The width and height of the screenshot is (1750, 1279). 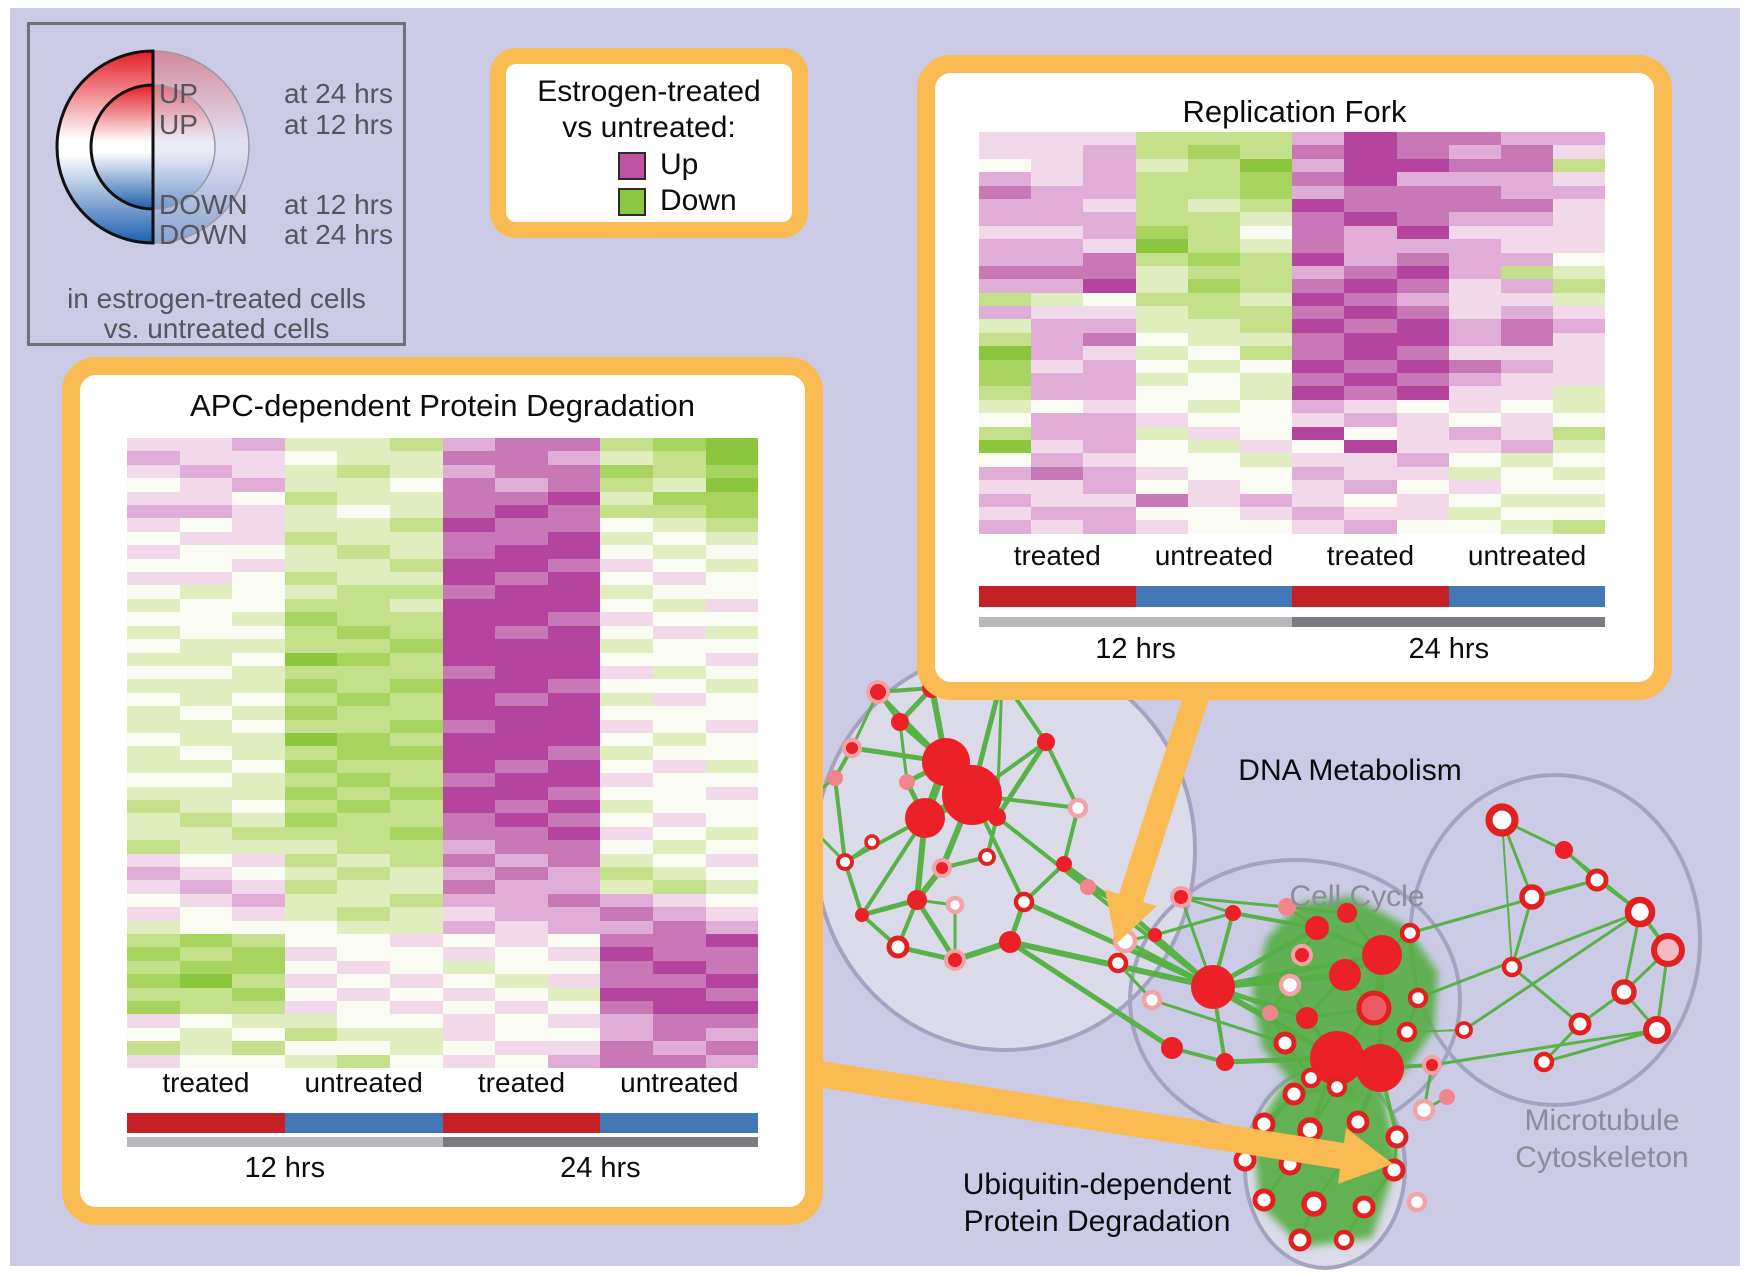 I want to click on ubiquitin-label-line1: Ubiquitin-dependent, so click(x=1097, y=1184).